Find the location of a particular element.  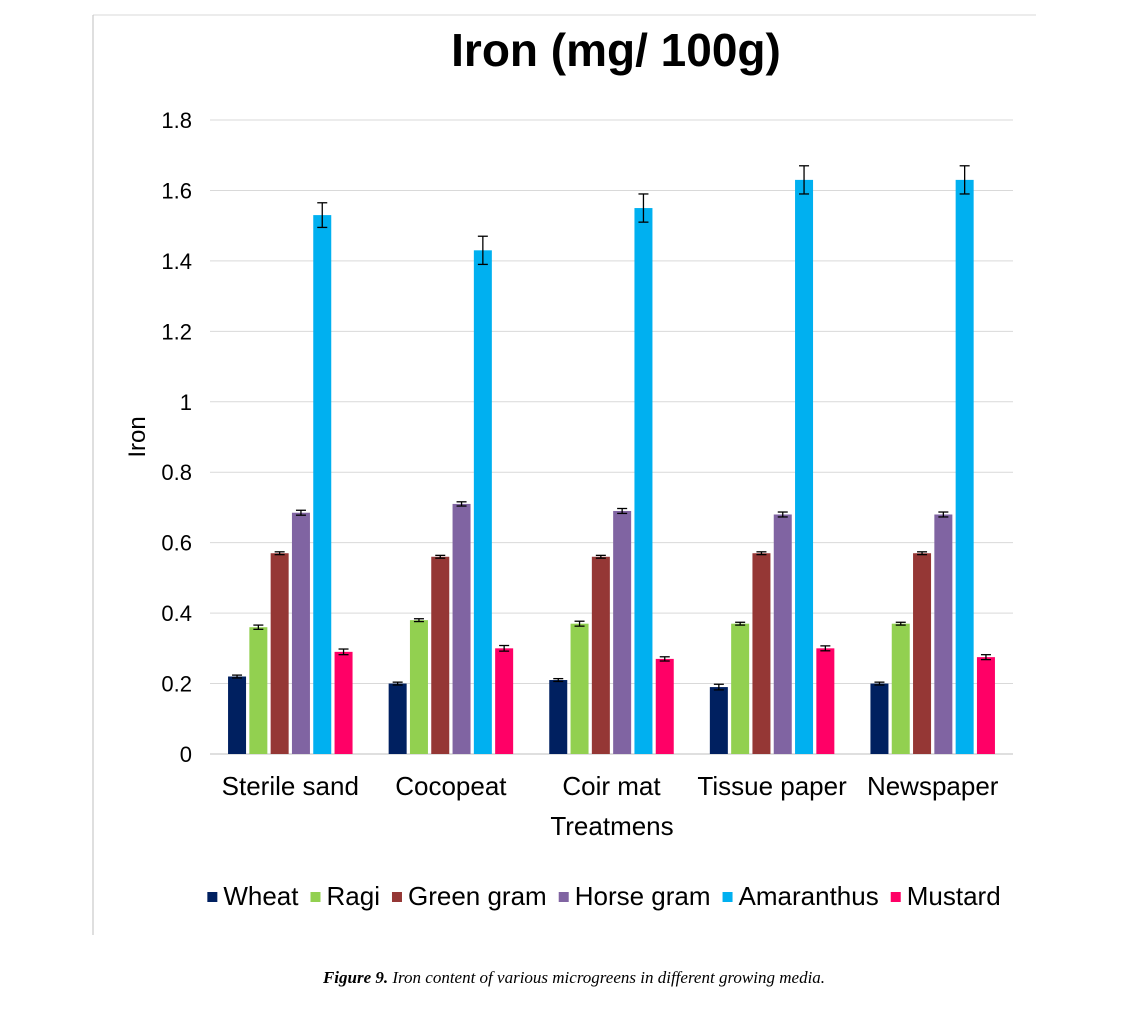

x-tick-label: Coir mat is located at coordinates (611, 786).